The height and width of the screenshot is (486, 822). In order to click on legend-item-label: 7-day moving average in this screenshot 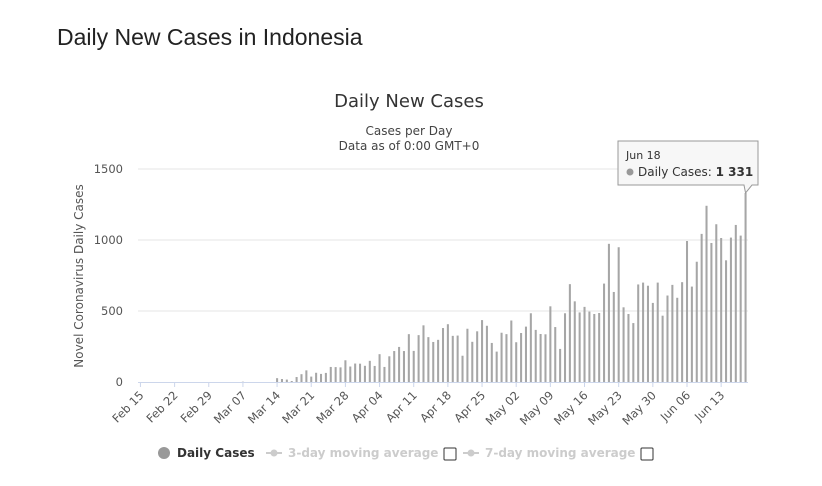, I will do `click(560, 453)`.